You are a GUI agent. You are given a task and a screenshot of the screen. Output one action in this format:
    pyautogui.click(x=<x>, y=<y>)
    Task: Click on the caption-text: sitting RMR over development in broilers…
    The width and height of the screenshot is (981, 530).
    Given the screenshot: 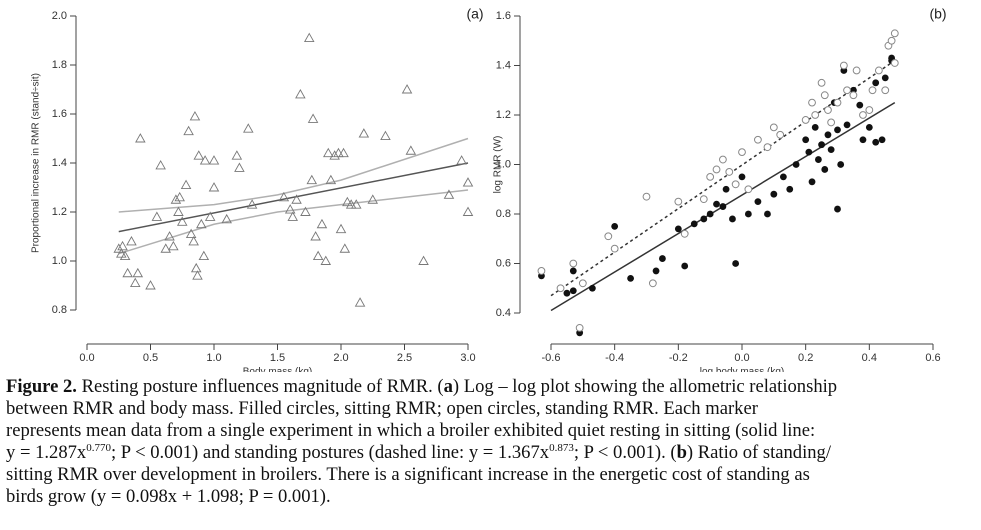 What is the action you would take?
    pyautogui.click(x=408, y=474)
    